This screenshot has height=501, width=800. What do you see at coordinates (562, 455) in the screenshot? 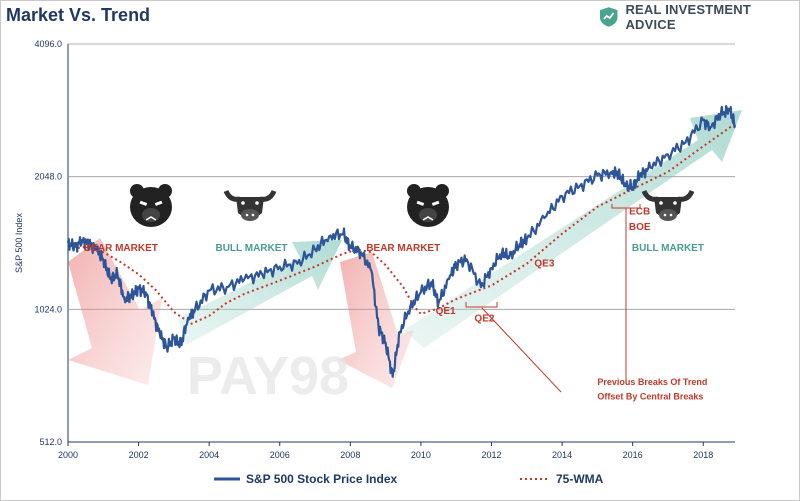
I see `x-tick-label: 2014` at bounding box center [562, 455].